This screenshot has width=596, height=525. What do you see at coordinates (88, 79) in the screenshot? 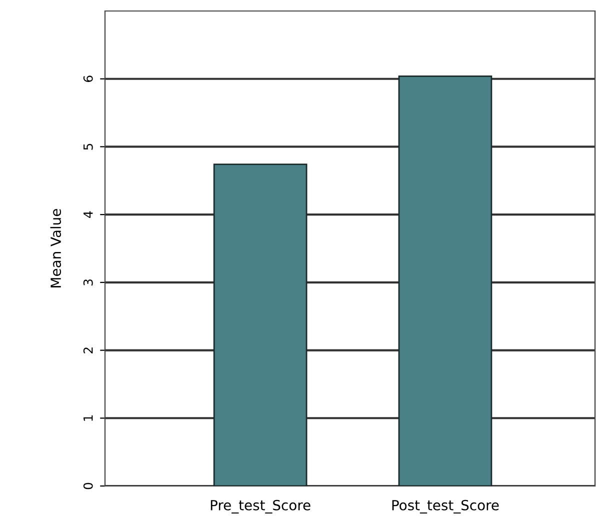
I see `y-tick-label: 6` at bounding box center [88, 79].